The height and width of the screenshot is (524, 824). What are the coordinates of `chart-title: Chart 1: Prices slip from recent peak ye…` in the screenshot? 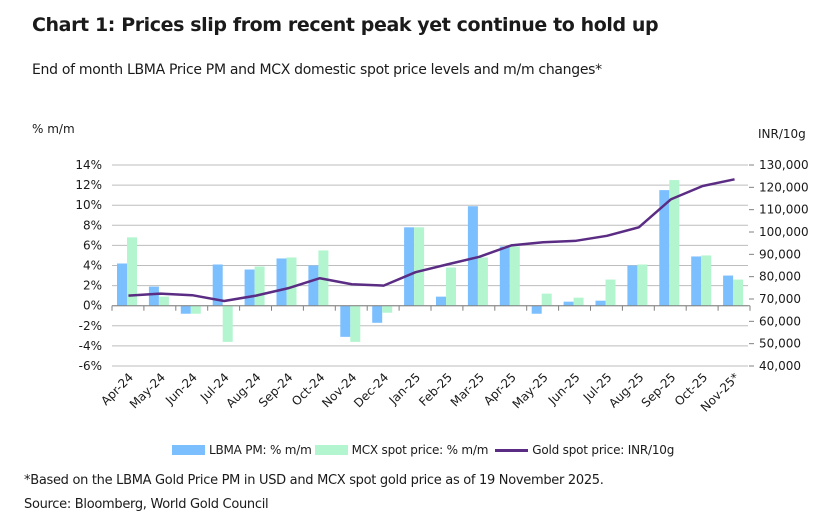 It's located at (345, 25).